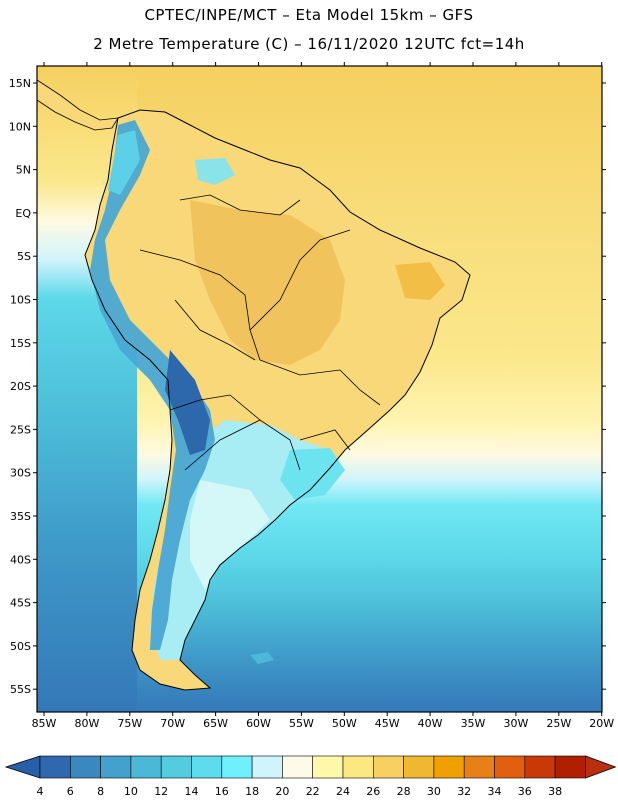 This screenshot has height=800, width=618. Describe the element at coordinates (262, 658) in the screenshot. I see `falkland-islands` at that location.